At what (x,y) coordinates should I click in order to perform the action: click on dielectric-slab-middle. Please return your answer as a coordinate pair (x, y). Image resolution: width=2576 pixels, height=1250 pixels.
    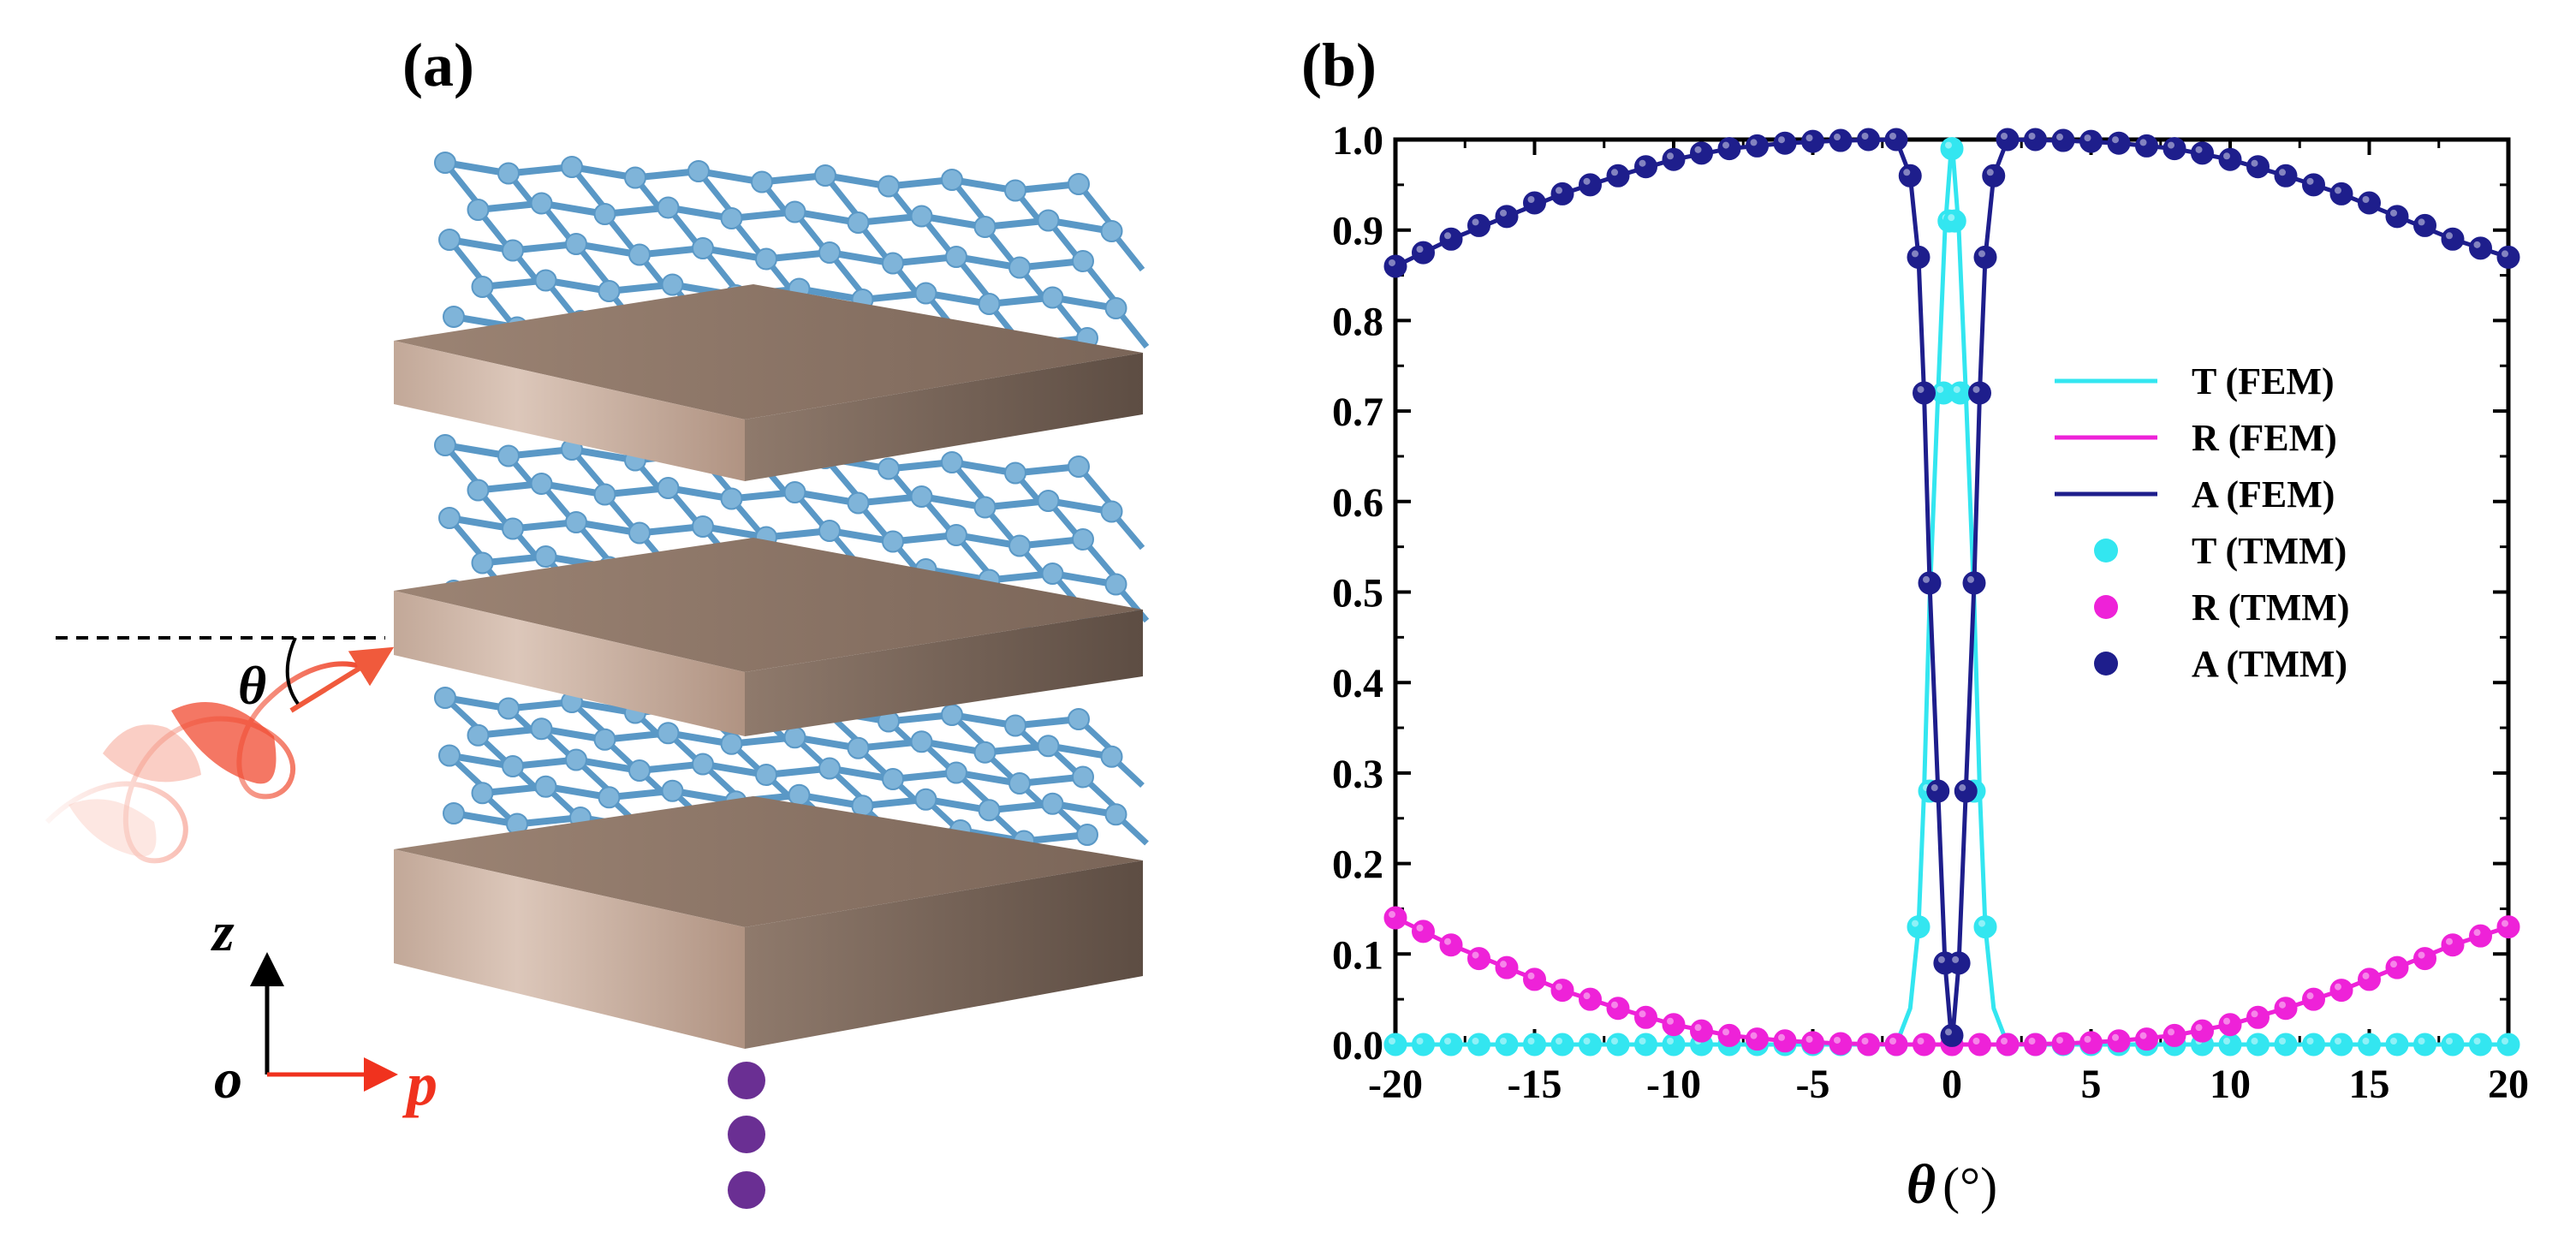
    Looking at the image, I should click on (768, 637).